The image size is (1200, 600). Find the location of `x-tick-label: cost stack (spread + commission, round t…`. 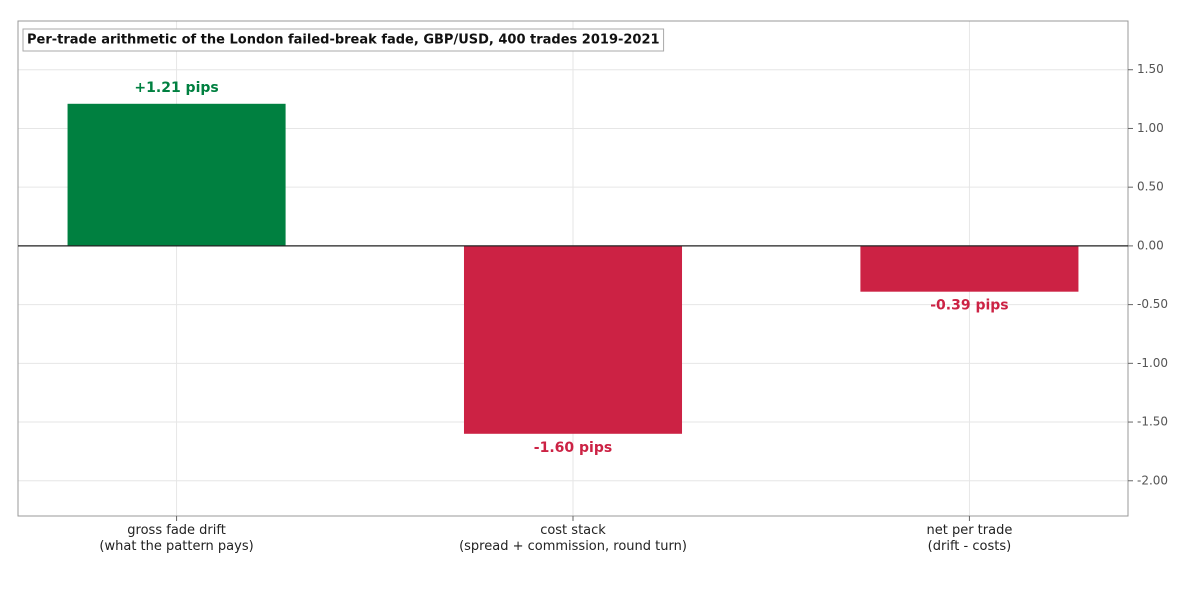

x-tick-label: cost stack (spread + commission, round t… is located at coordinates (573, 538).